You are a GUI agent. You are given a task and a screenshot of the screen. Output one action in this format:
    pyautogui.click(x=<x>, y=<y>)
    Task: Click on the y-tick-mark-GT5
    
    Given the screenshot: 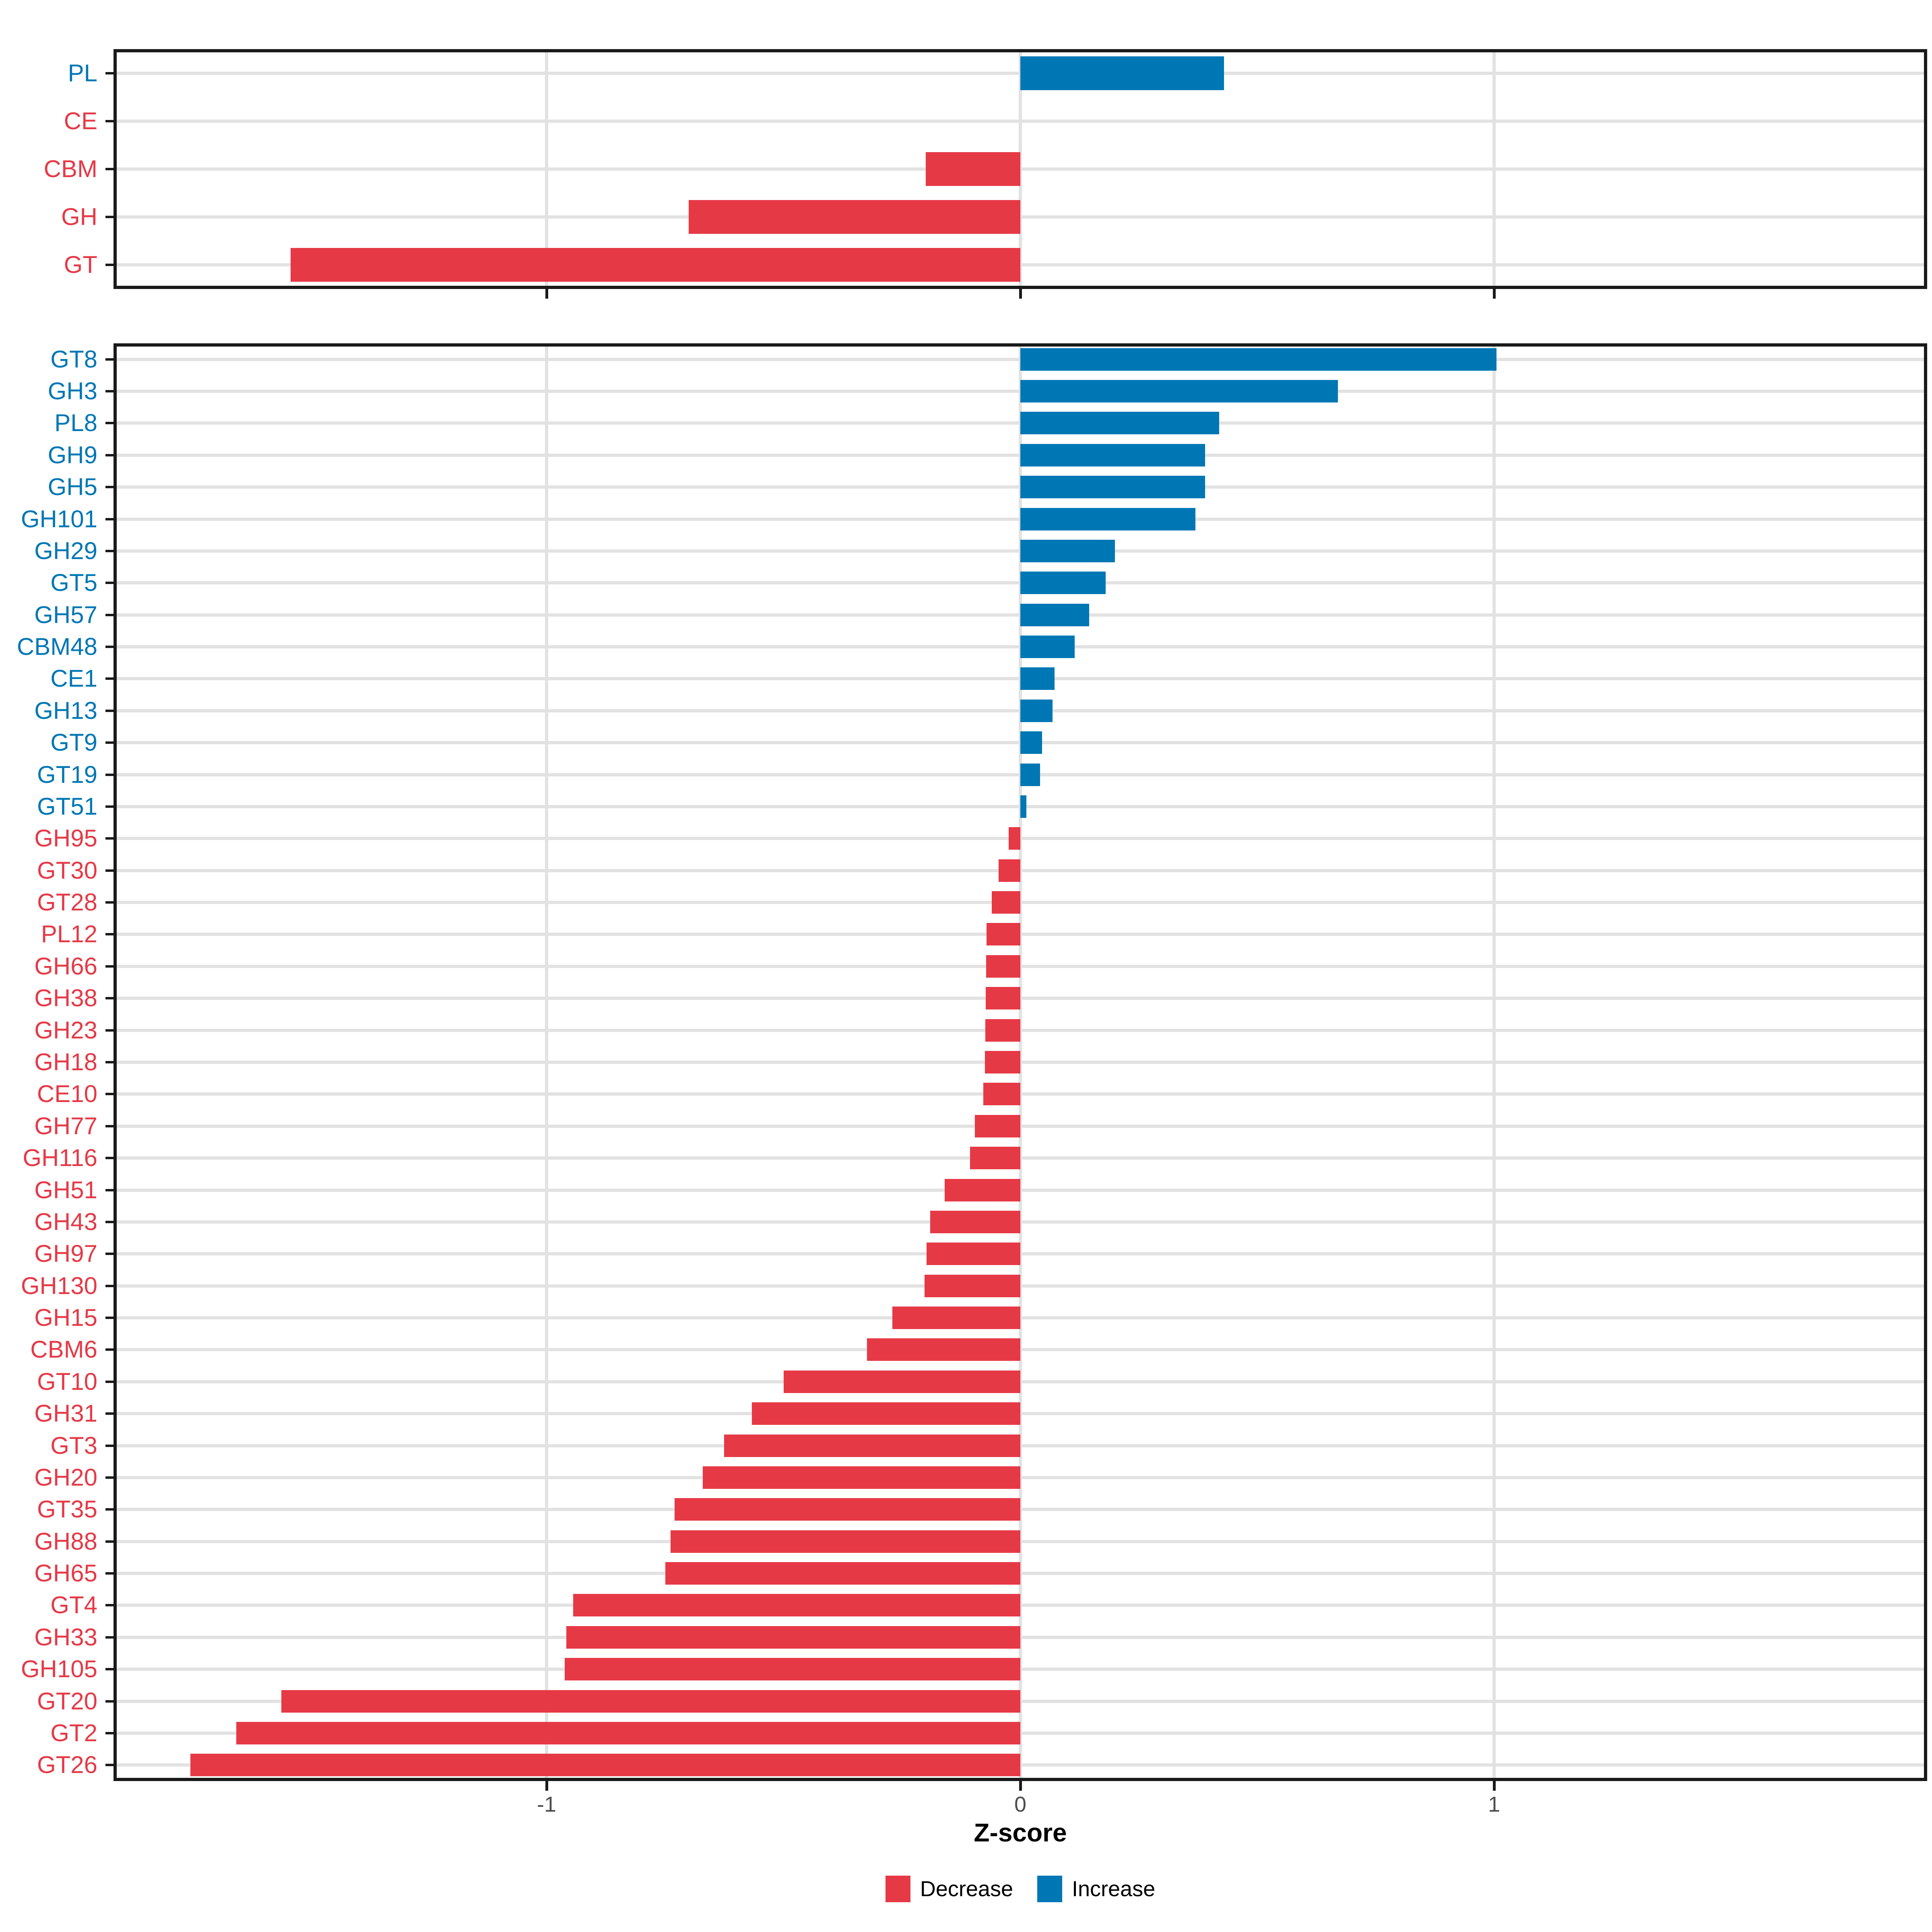 What is the action you would take?
    pyautogui.click(x=109, y=583)
    